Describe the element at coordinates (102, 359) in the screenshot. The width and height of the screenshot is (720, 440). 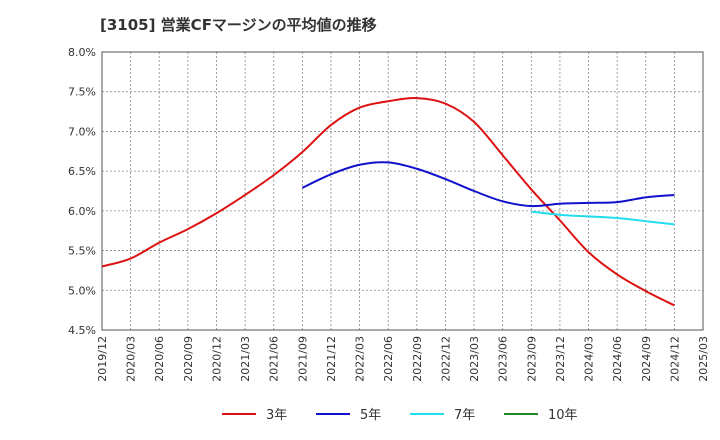
I see `x-tick-label: 2019/12` at that location.